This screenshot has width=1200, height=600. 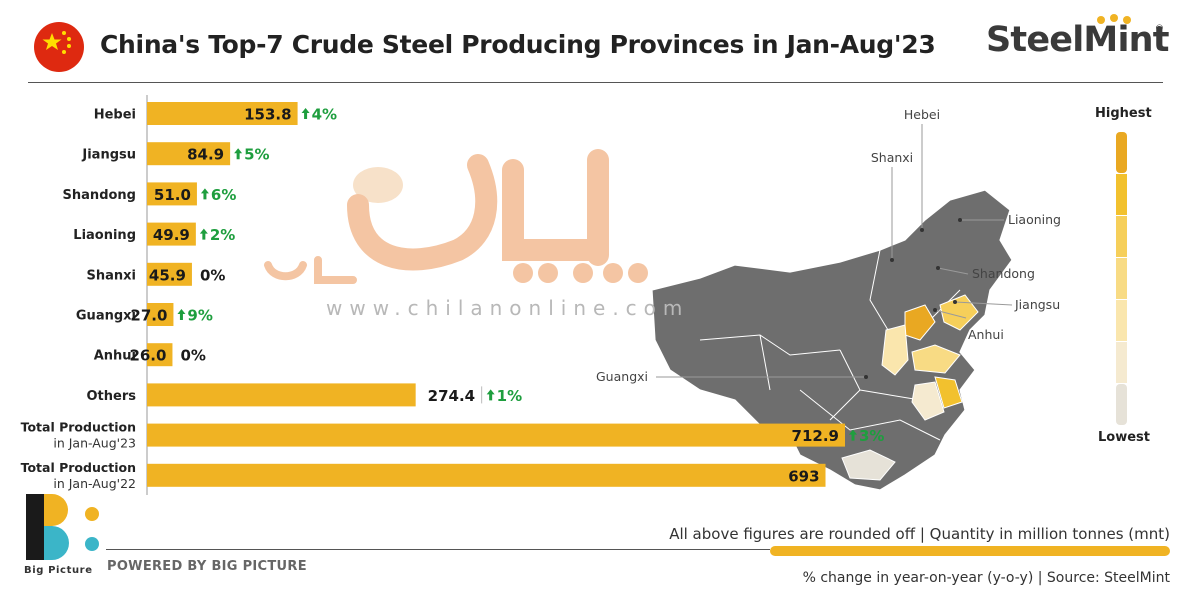 I want to click on map-label: Anhui, so click(x=986, y=334).